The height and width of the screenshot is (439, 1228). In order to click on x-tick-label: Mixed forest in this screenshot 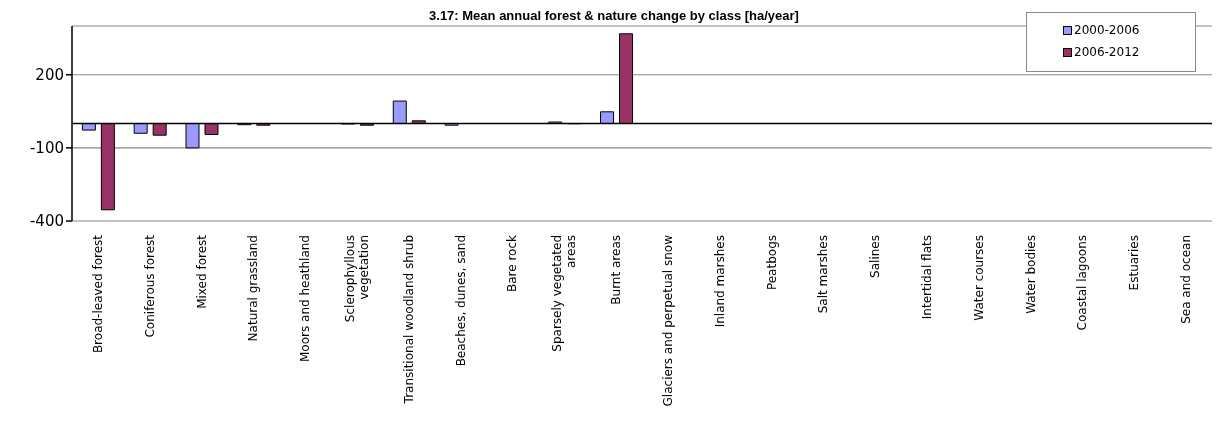, I will do `click(201, 271)`.